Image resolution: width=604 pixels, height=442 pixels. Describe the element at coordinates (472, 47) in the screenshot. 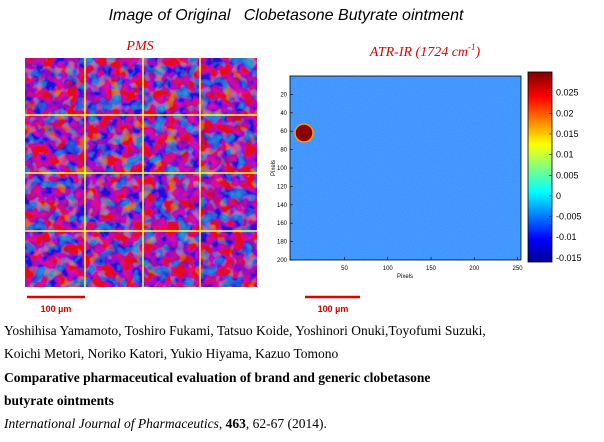

I see `label-sup: -1` at that location.